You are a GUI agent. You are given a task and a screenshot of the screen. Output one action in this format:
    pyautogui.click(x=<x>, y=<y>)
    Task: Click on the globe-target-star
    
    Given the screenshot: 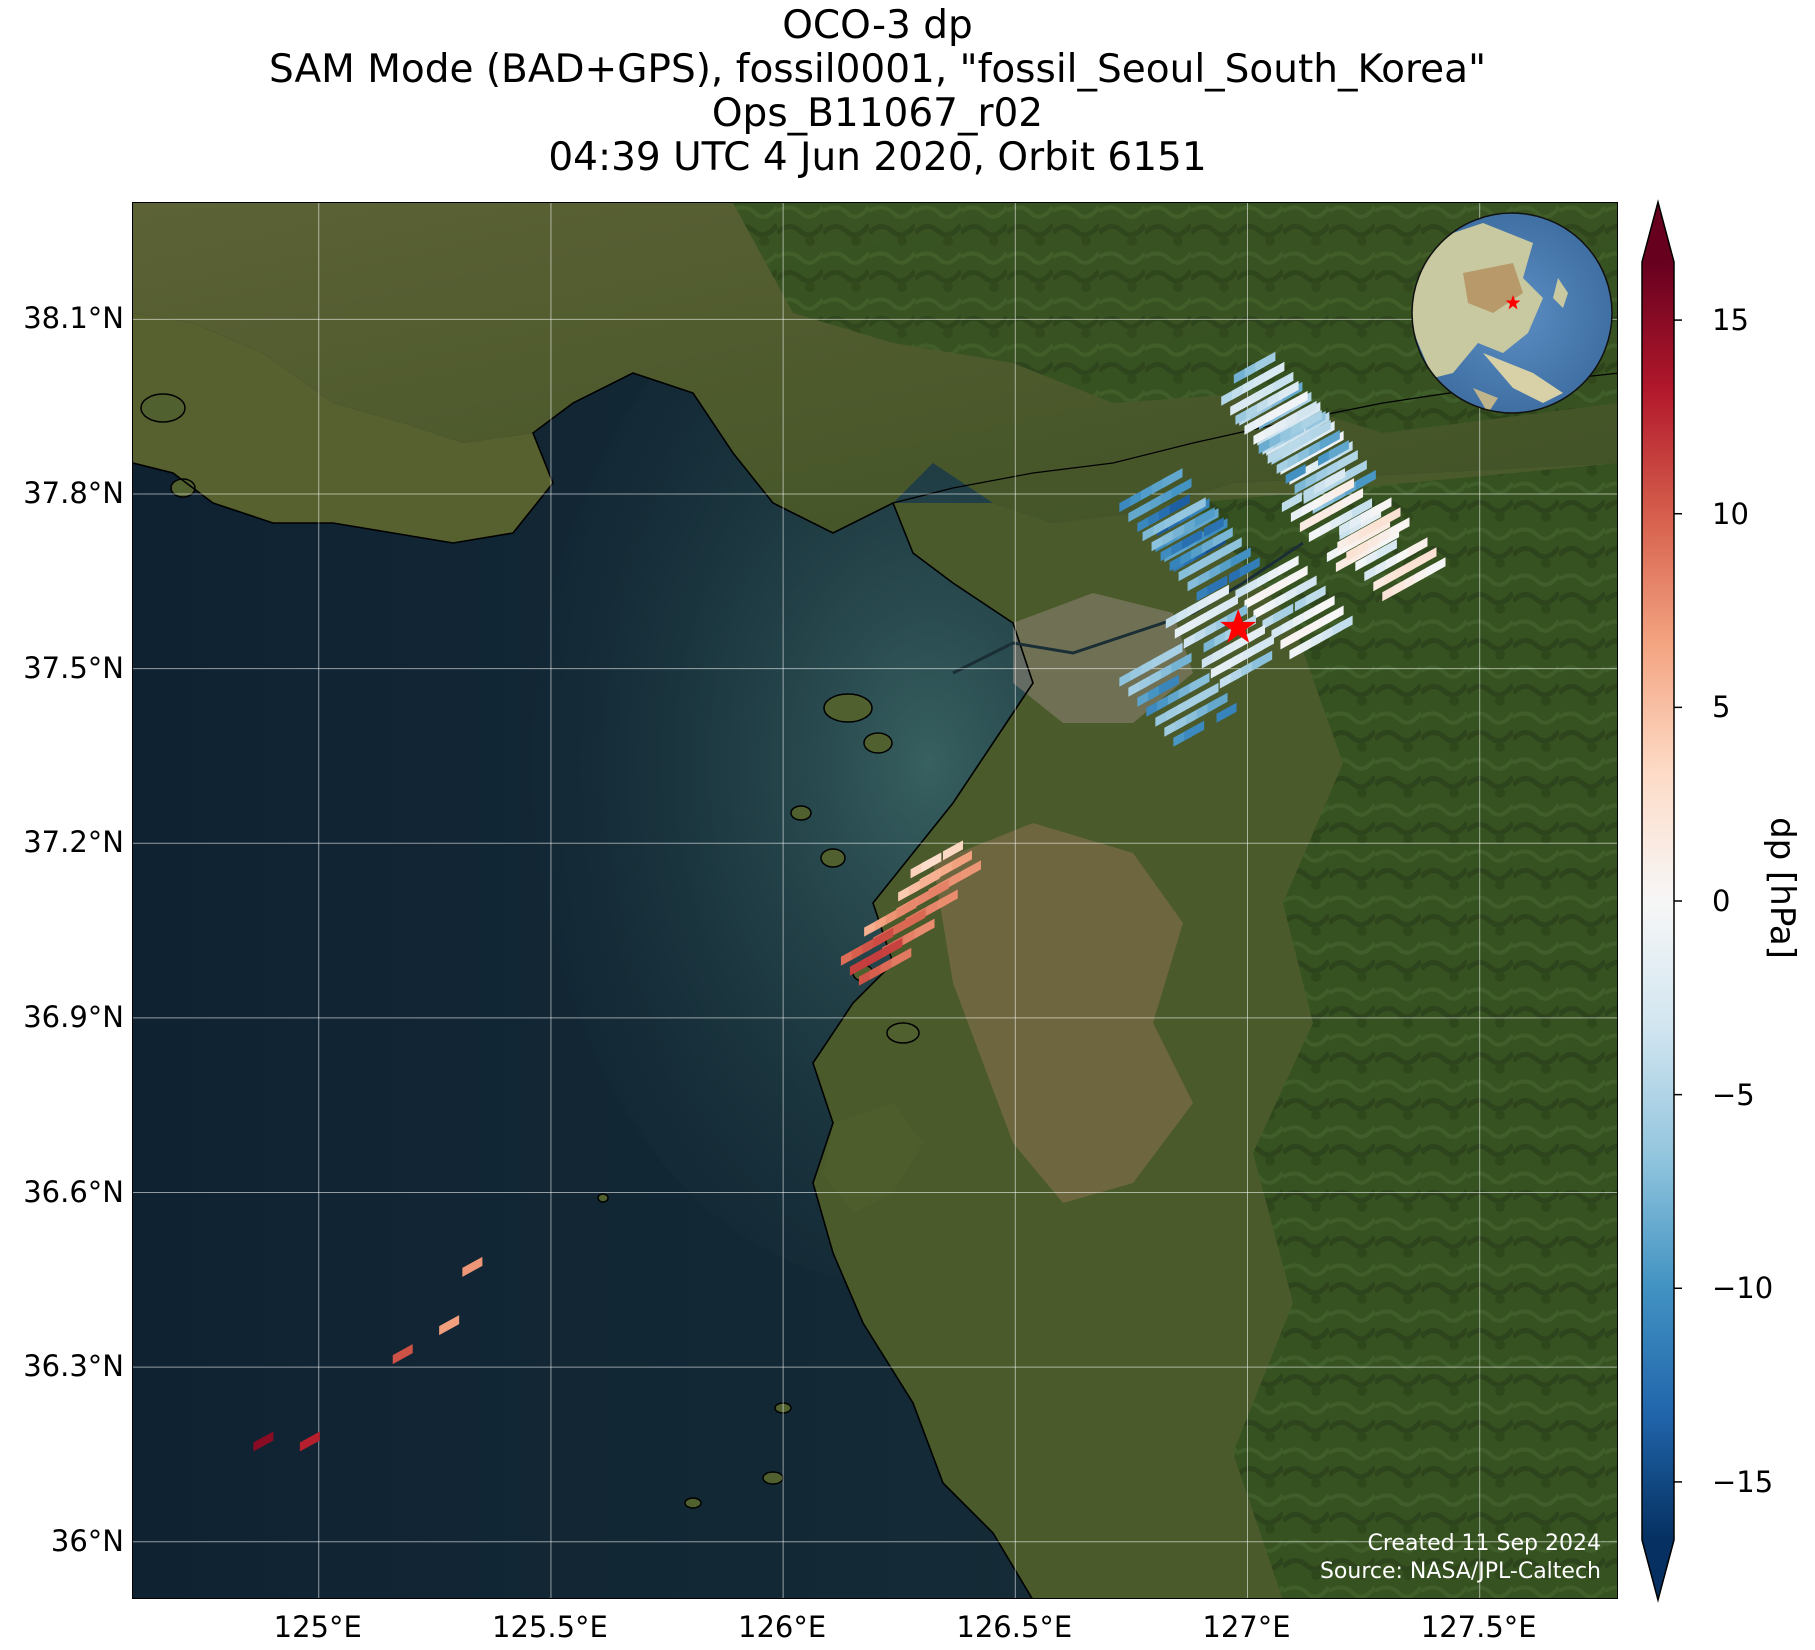 What is the action you would take?
    pyautogui.click(x=1513, y=302)
    